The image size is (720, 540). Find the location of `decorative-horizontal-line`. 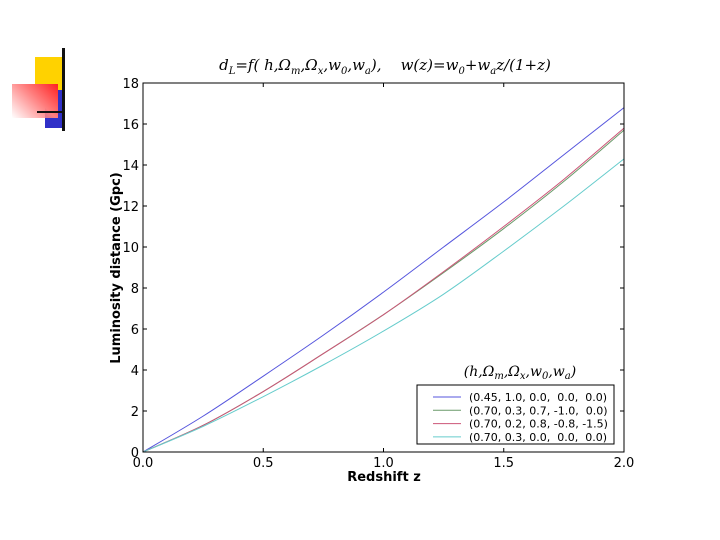

decorative-horizontal-line is located at coordinates (50, 112).